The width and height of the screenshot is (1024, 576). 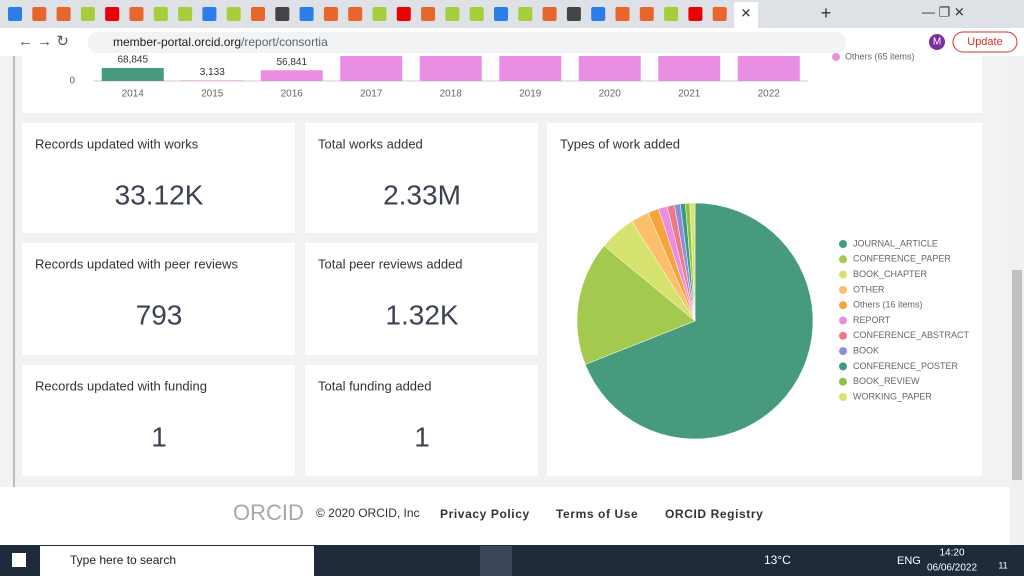 What do you see at coordinates (909, 561) in the screenshot?
I see `language: ENG` at bounding box center [909, 561].